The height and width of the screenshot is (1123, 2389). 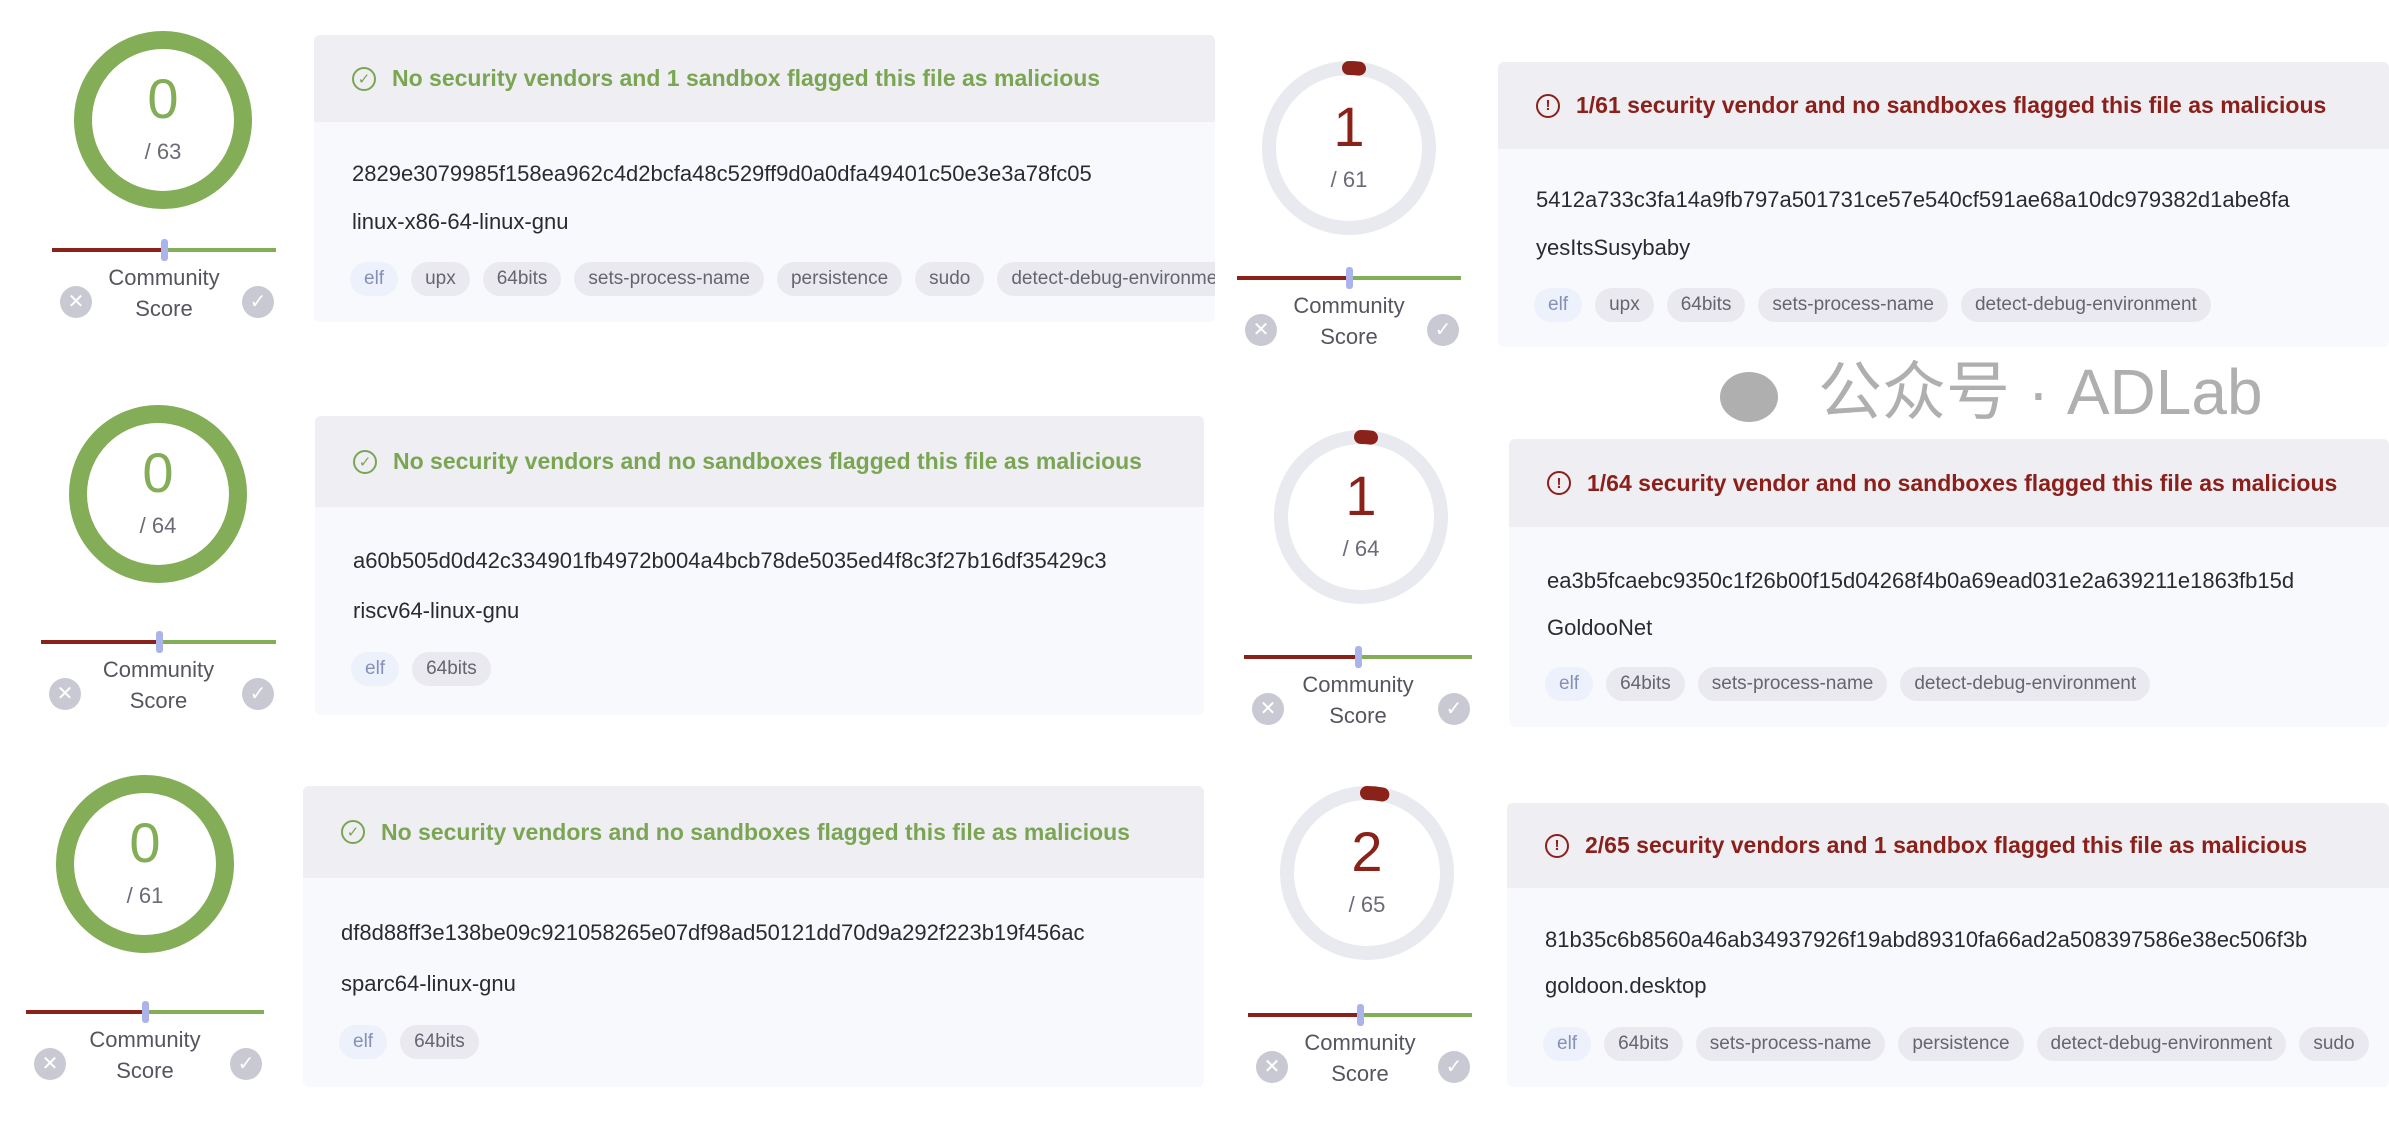 I want to click on score-value: 1, so click(x=1361, y=495).